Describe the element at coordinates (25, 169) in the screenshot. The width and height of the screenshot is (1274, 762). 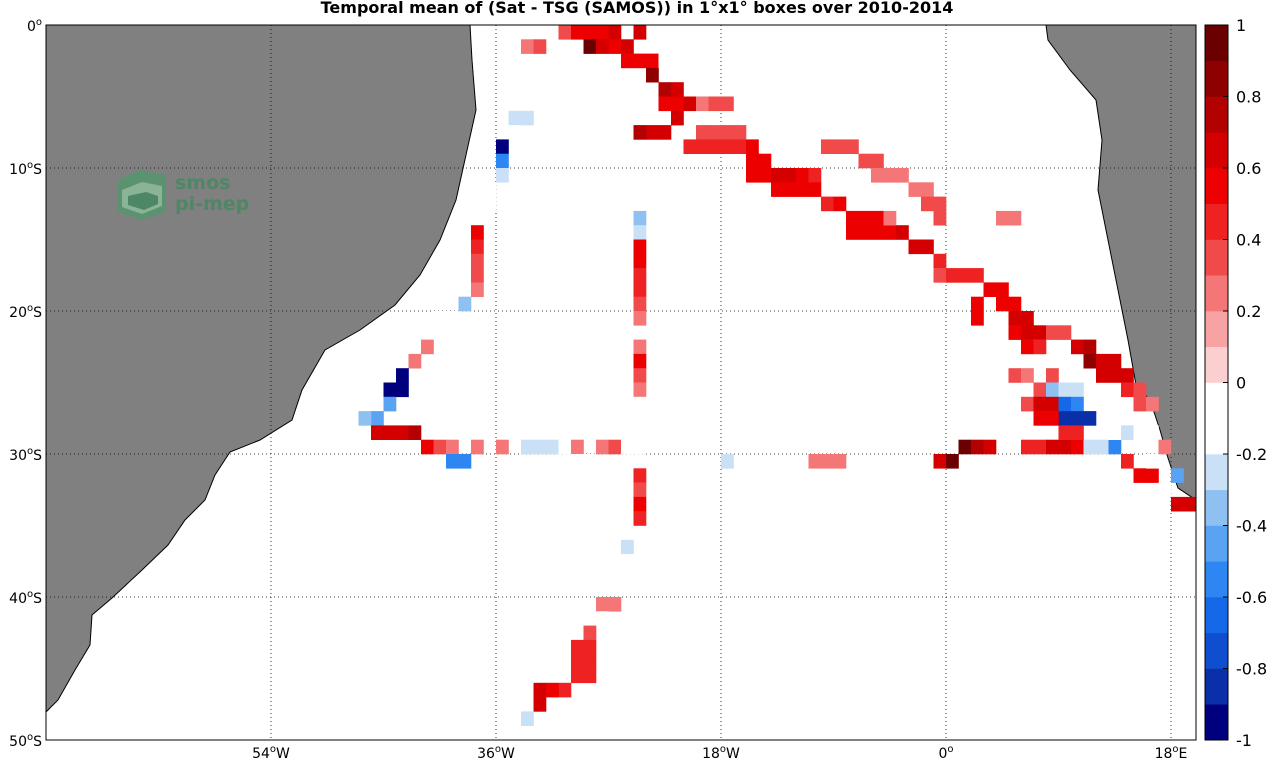
I see `lat-tick-label: 10oS` at that location.